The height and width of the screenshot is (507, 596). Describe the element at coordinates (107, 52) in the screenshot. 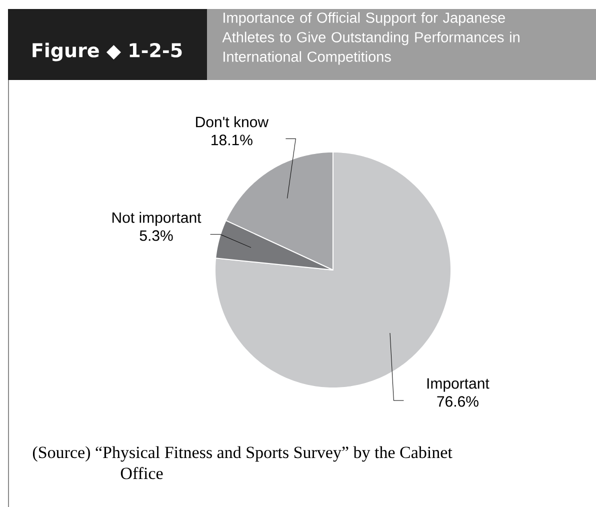

I see `text: Figure ◆ 1-2-5` at that location.